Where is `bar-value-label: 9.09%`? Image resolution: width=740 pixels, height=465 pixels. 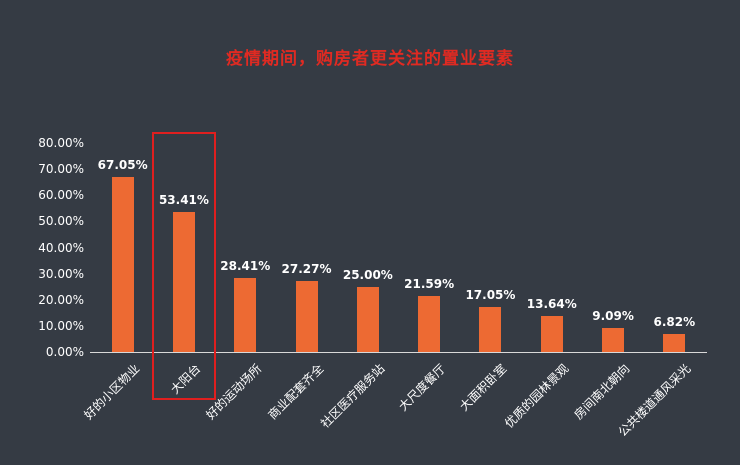 bar-value-label: 9.09% is located at coordinates (613, 316).